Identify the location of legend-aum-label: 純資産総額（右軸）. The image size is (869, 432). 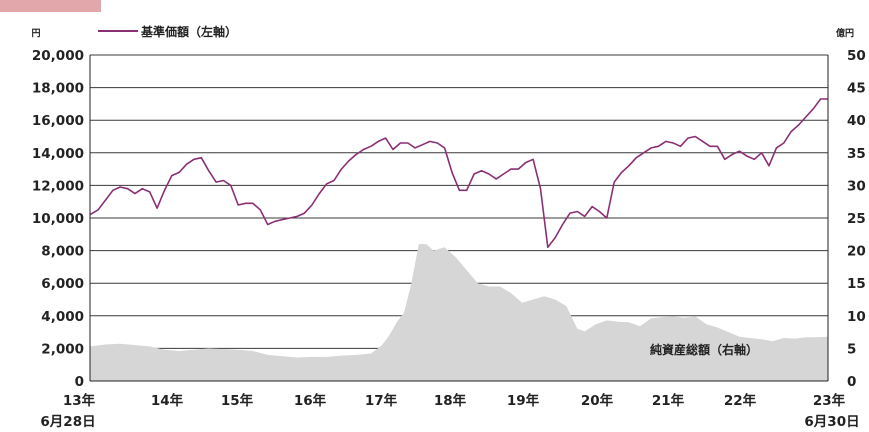
(704, 349).